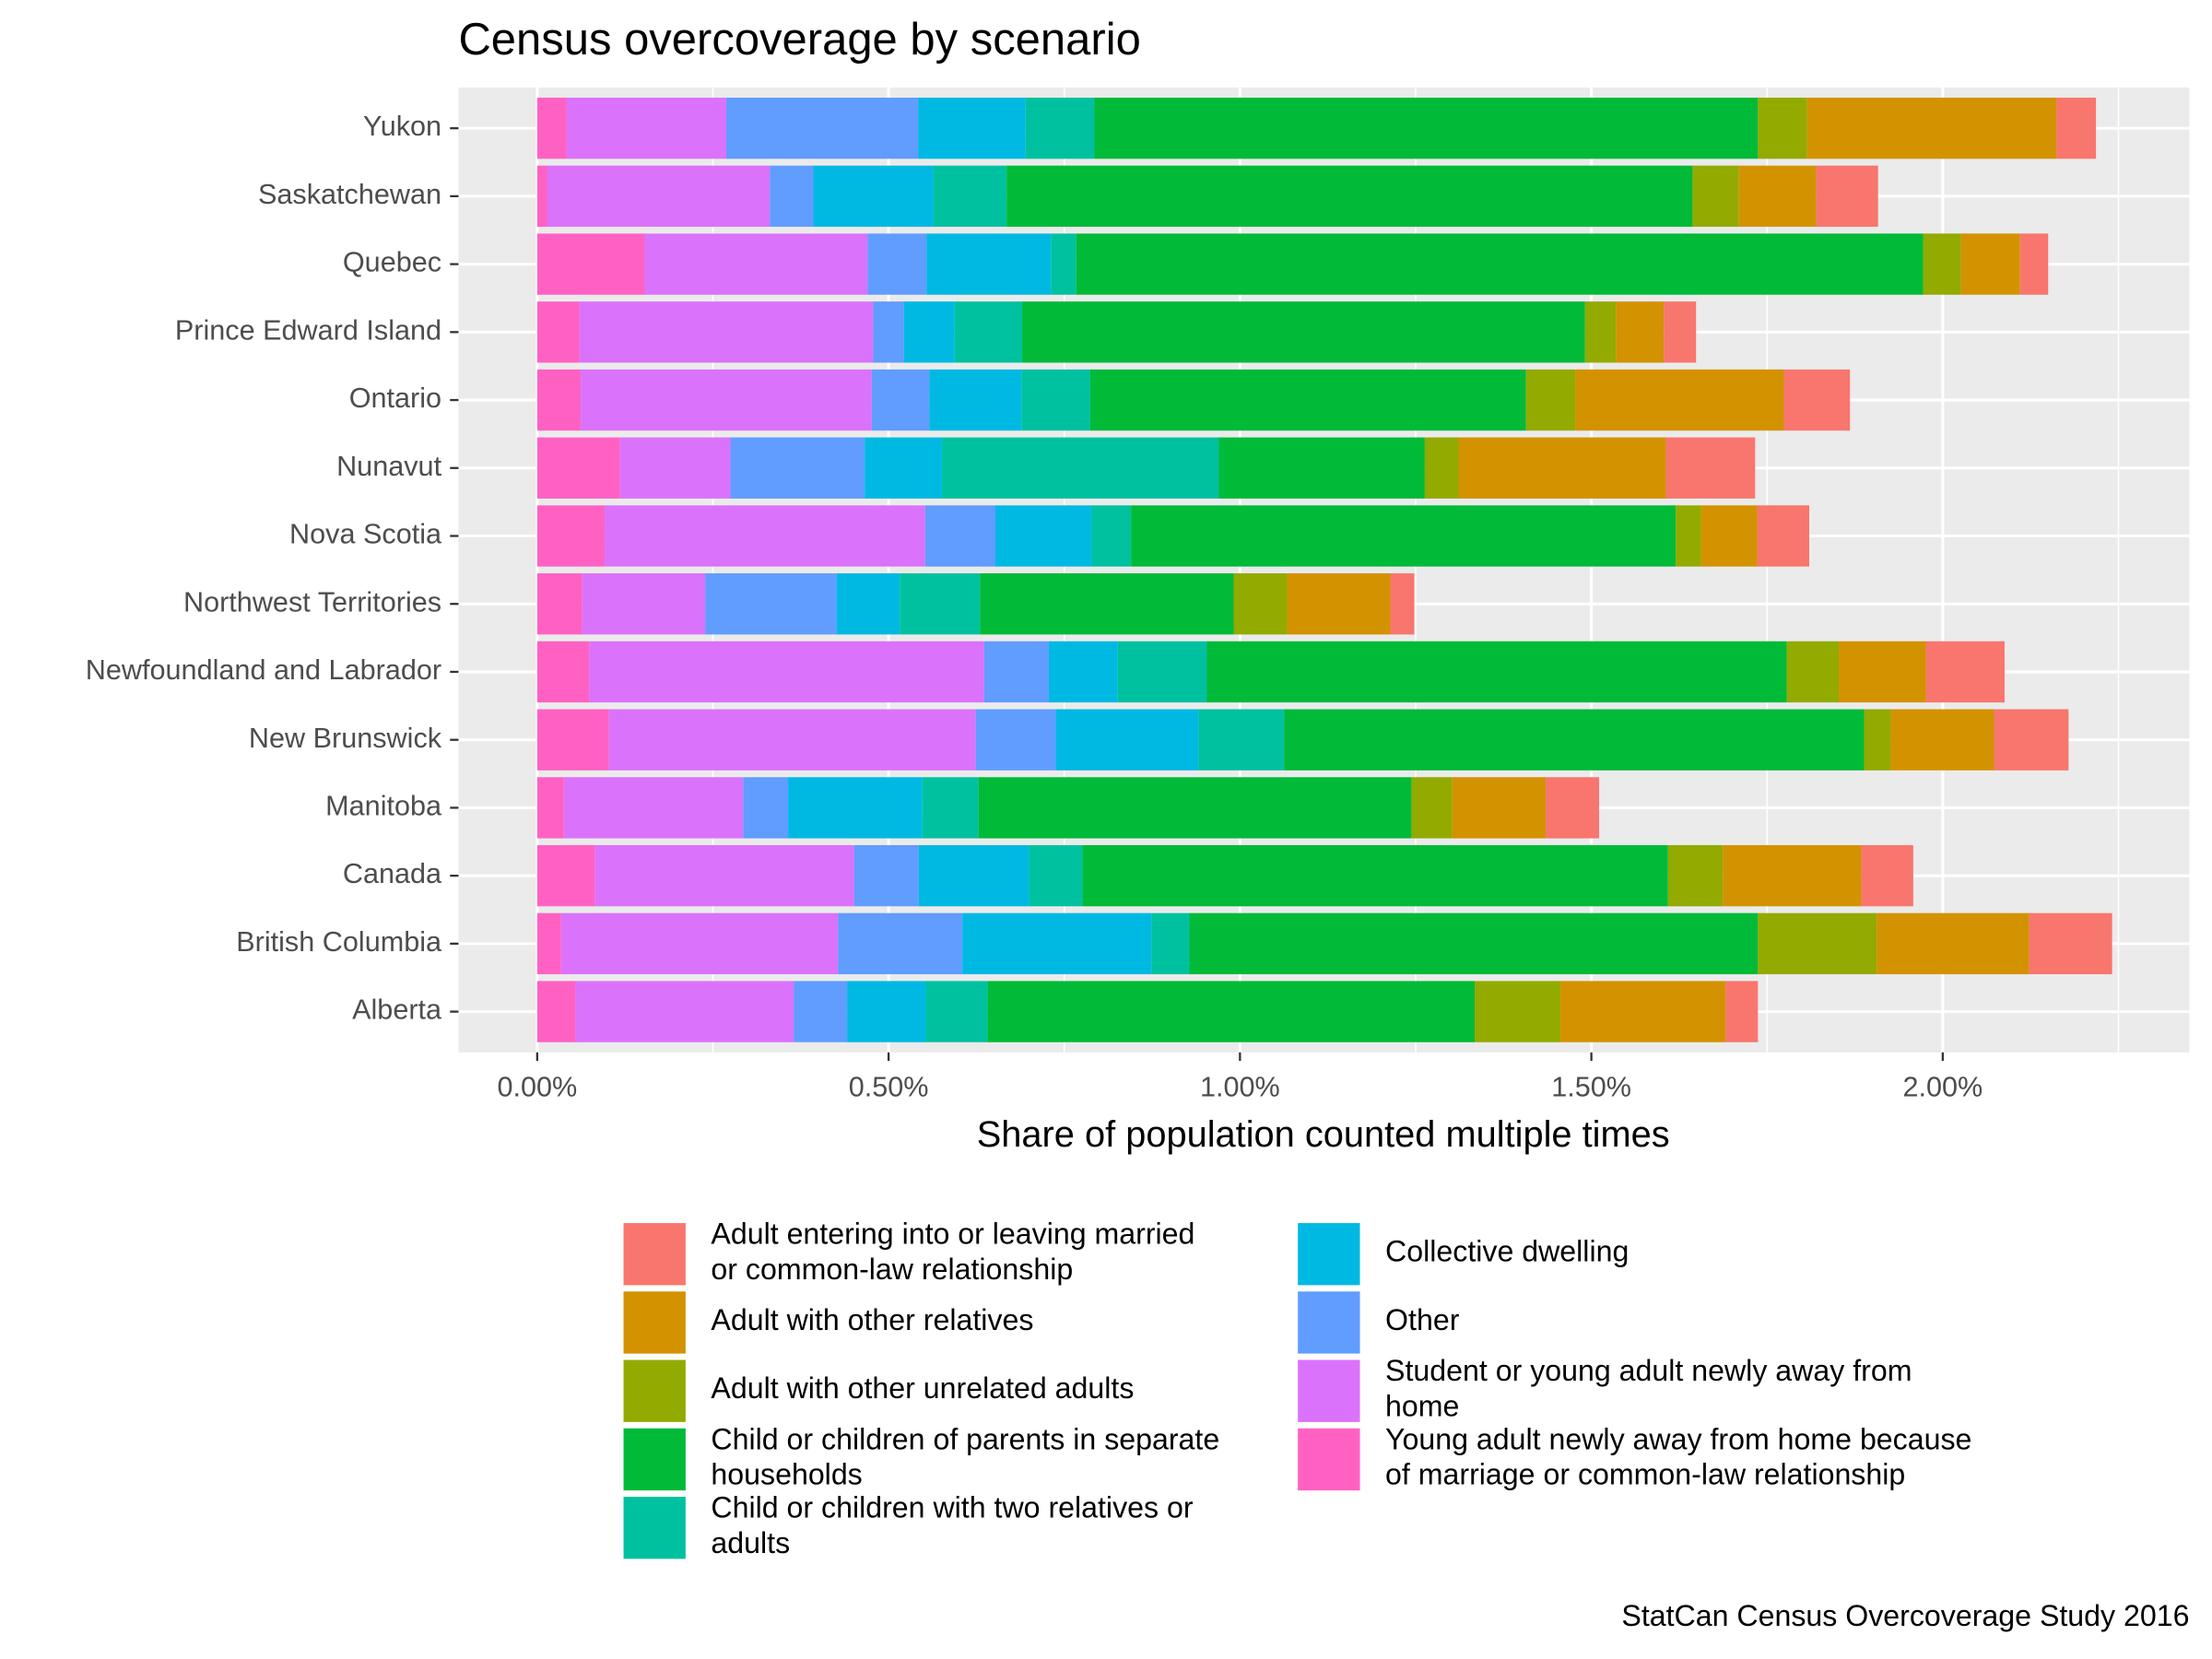  Describe the element at coordinates (395, 398) in the screenshot. I see `y-tick-label: Ontario` at that location.